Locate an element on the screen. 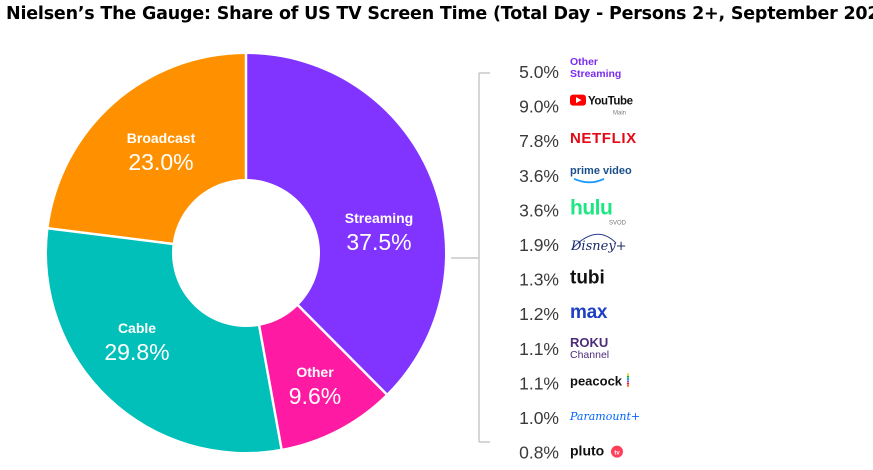  prime-video-logo: prime video is located at coordinates (601, 174).